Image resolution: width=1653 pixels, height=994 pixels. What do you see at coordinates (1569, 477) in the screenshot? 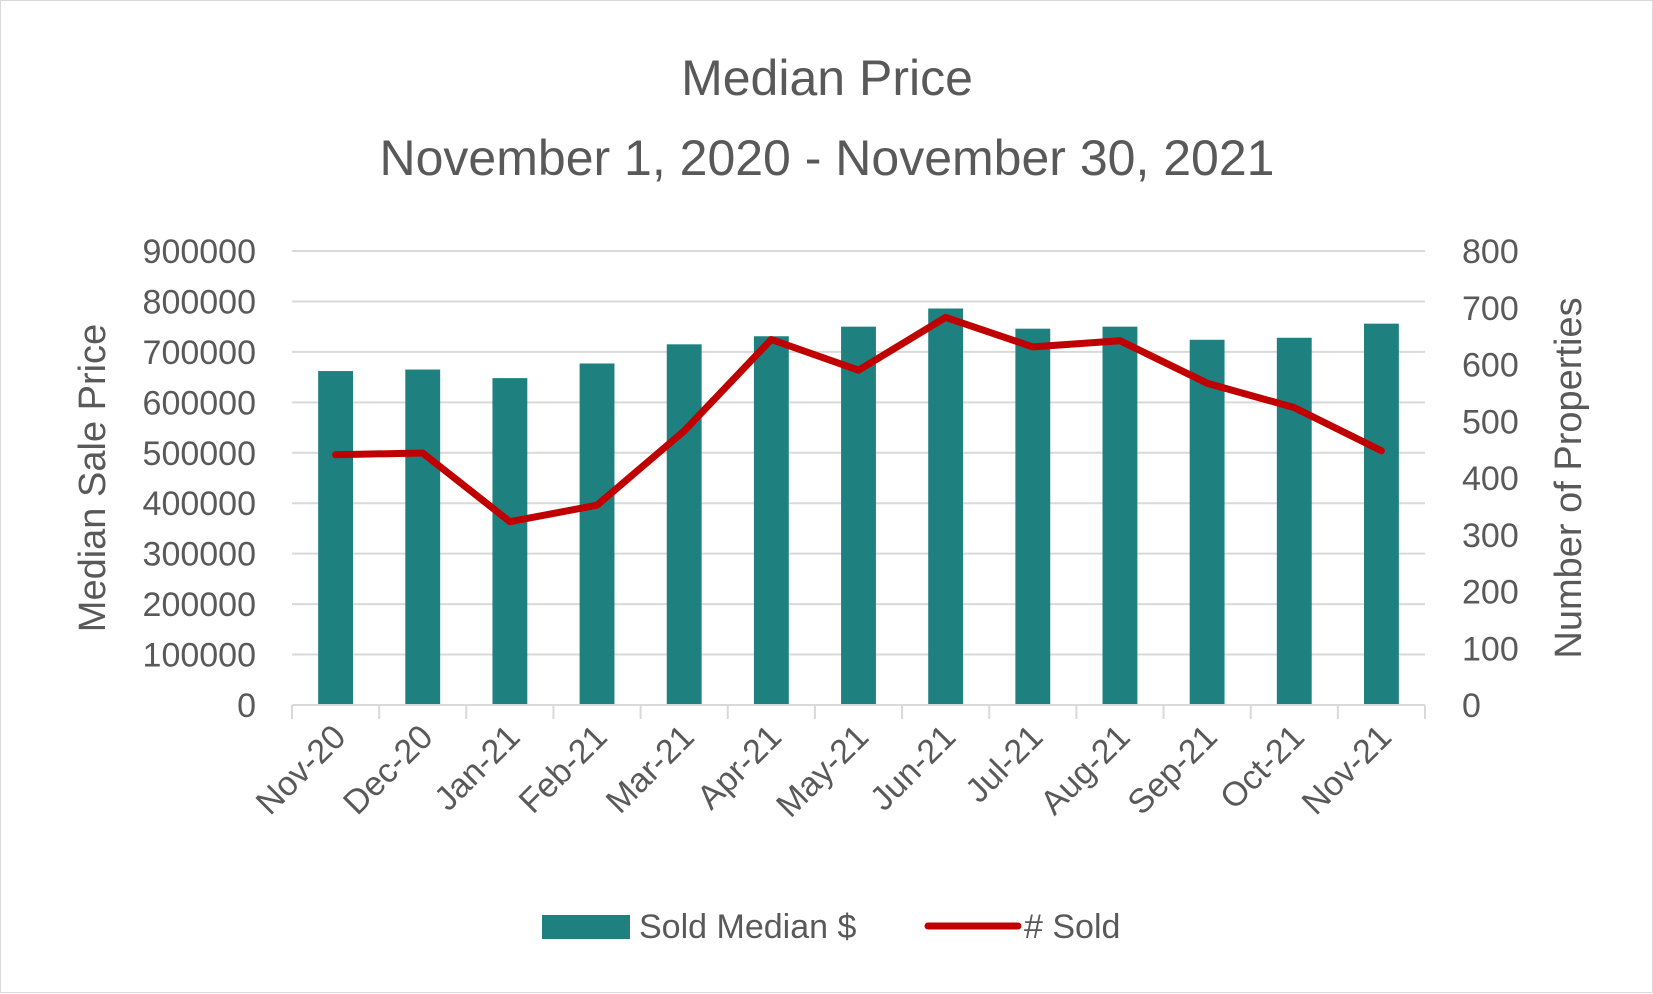
I see `right-axis-title: Number of Properties` at bounding box center [1569, 477].